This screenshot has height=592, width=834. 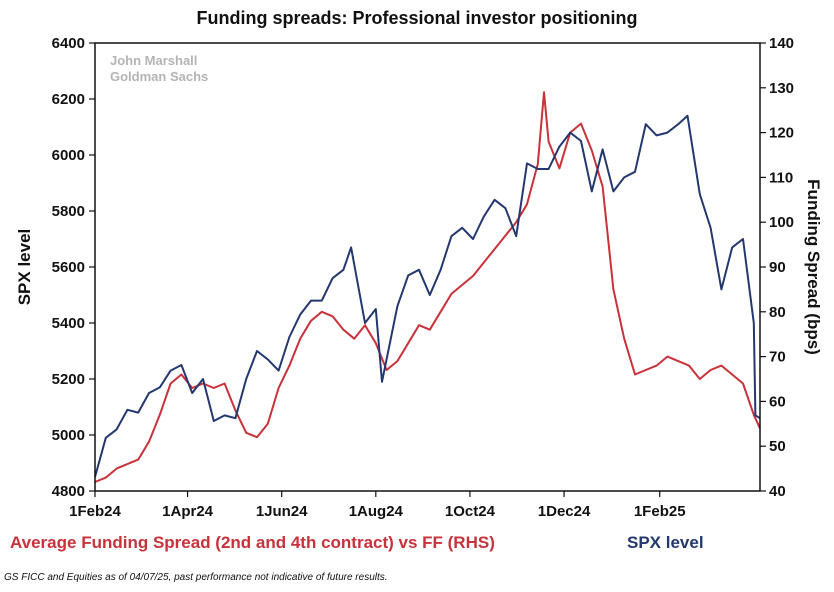 I want to click on right-axis: 40 50 60 70 80 90 100 110 120 130 140, so click(x=777, y=267).